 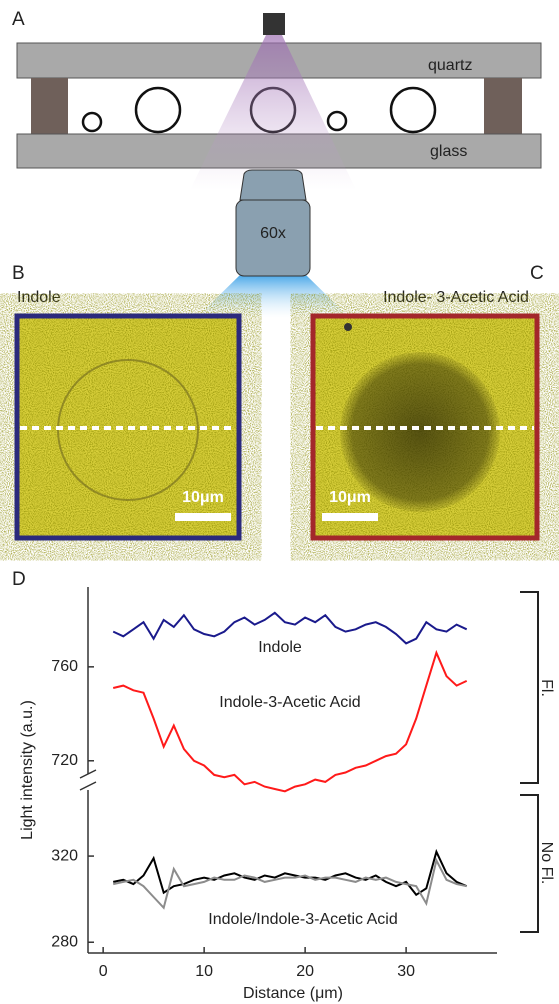 What do you see at coordinates (64, 666) in the screenshot?
I see `y-tick-label: 760` at bounding box center [64, 666].